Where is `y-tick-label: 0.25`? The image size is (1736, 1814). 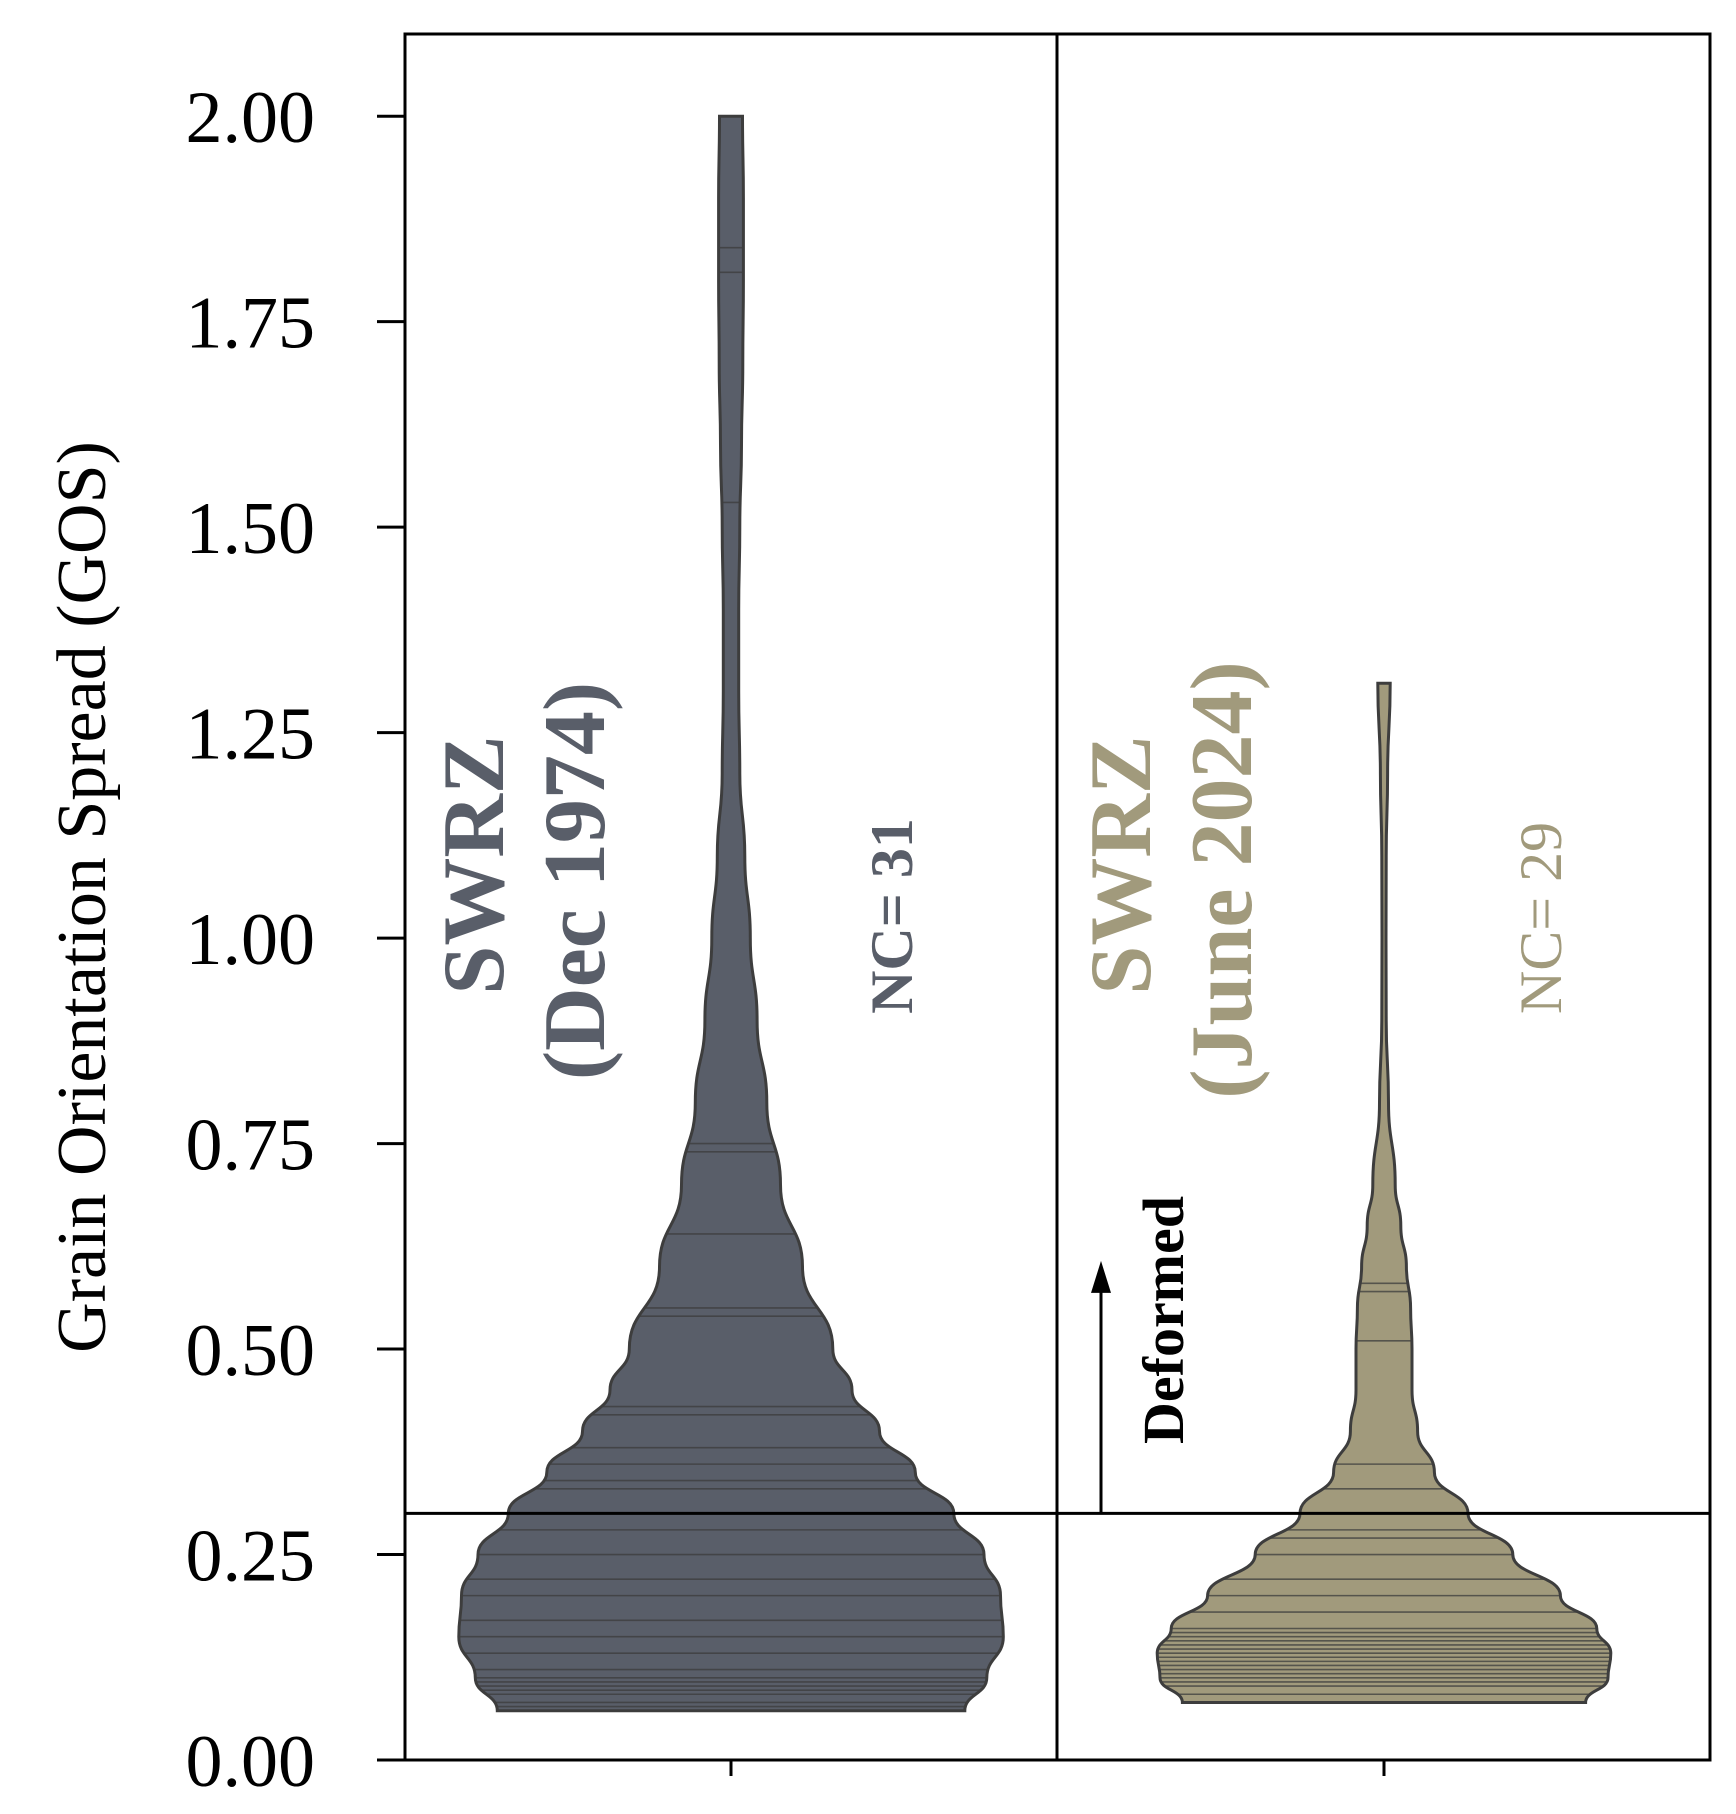 y-tick-label: 0.25 is located at coordinates (251, 1557).